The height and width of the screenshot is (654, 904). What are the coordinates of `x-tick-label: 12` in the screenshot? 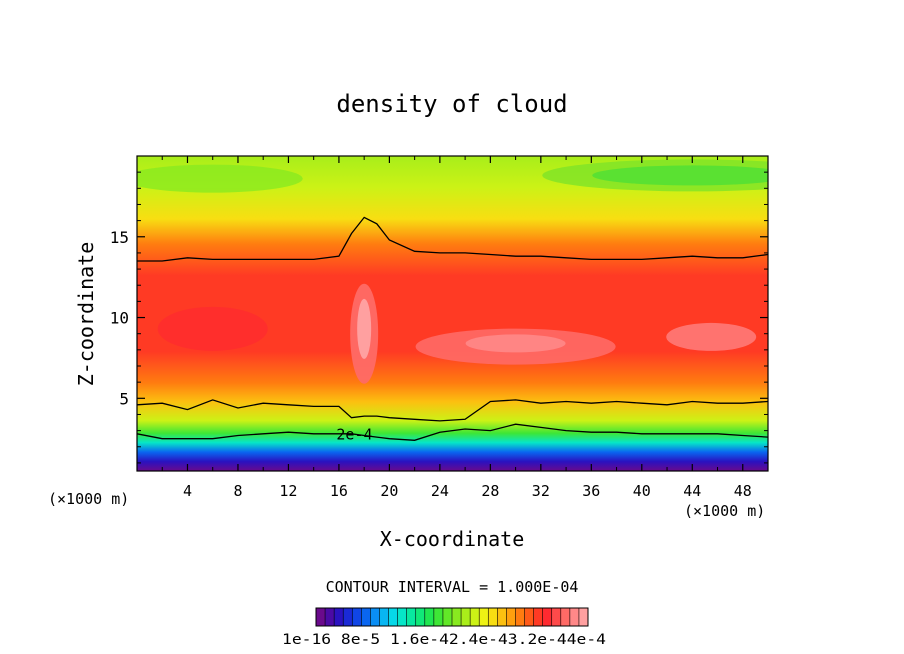 It's located at (288, 491).